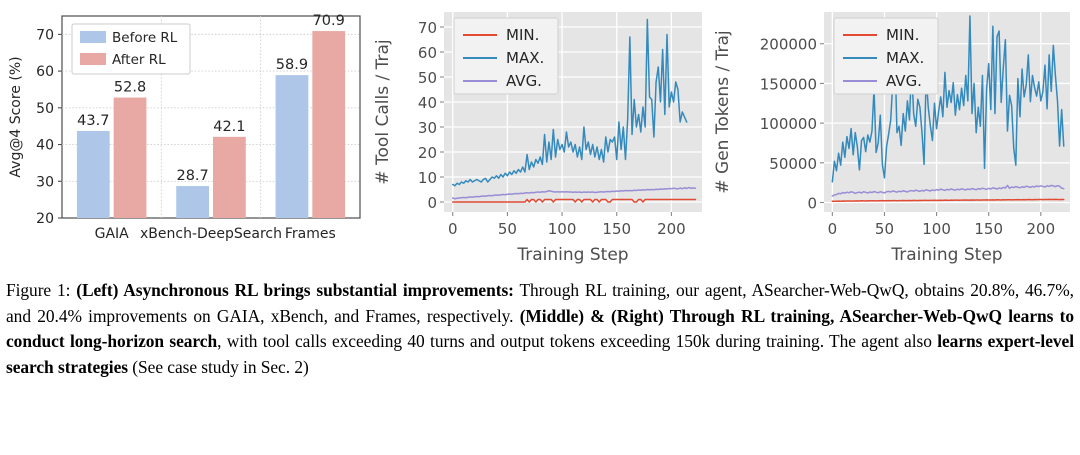 Image resolution: width=1080 pixels, height=455 pixels. Describe the element at coordinates (540, 354) in the screenshot. I see `caption-part-4: learns expert-level search strategies` at that location.